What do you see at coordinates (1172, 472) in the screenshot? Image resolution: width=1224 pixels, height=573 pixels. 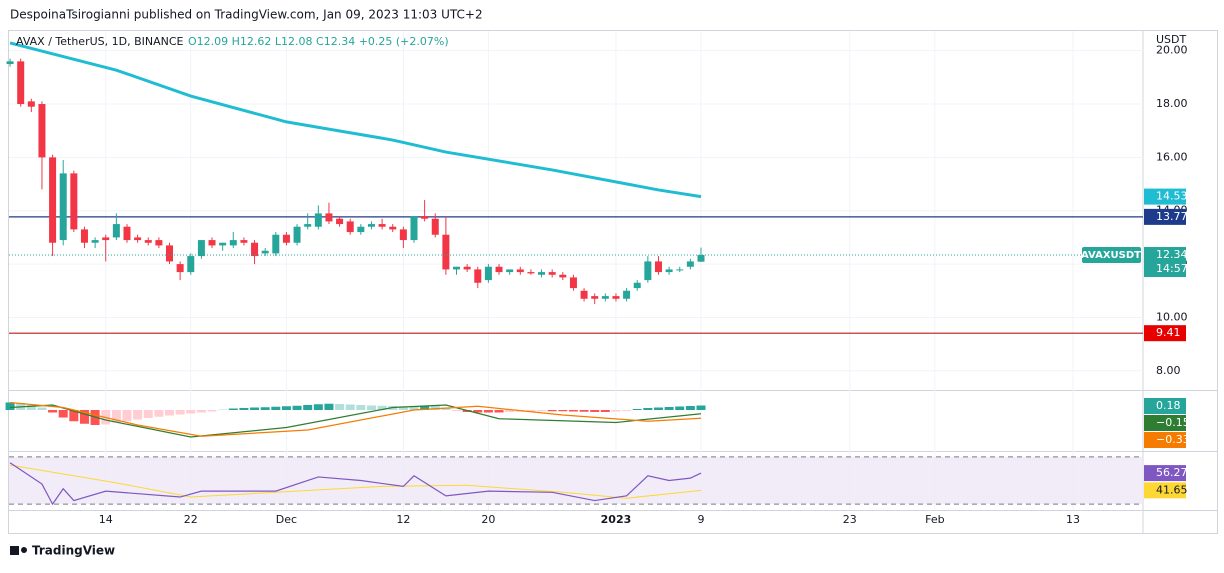 I see `axis-badge-label: 56.27` at bounding box center [1172, 472].